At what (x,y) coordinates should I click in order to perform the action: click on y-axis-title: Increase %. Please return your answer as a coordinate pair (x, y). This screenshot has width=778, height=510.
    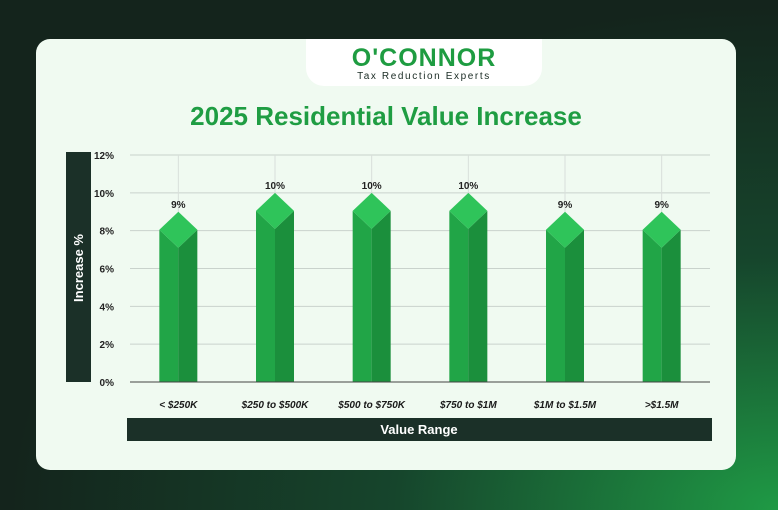
    Looking at the image, I should click on (78, 268).